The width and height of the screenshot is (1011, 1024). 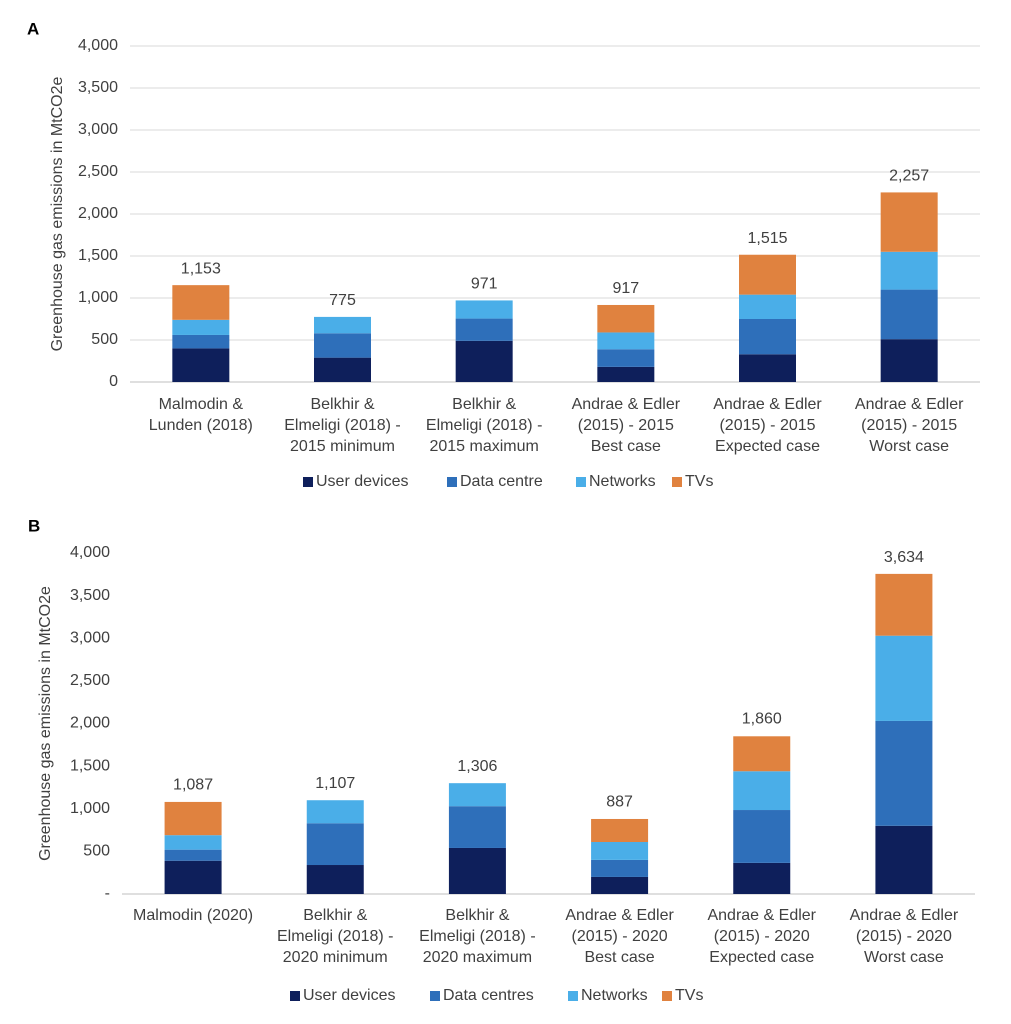 I want to click on legend-label: Data centre, so click(x=501, y=481).